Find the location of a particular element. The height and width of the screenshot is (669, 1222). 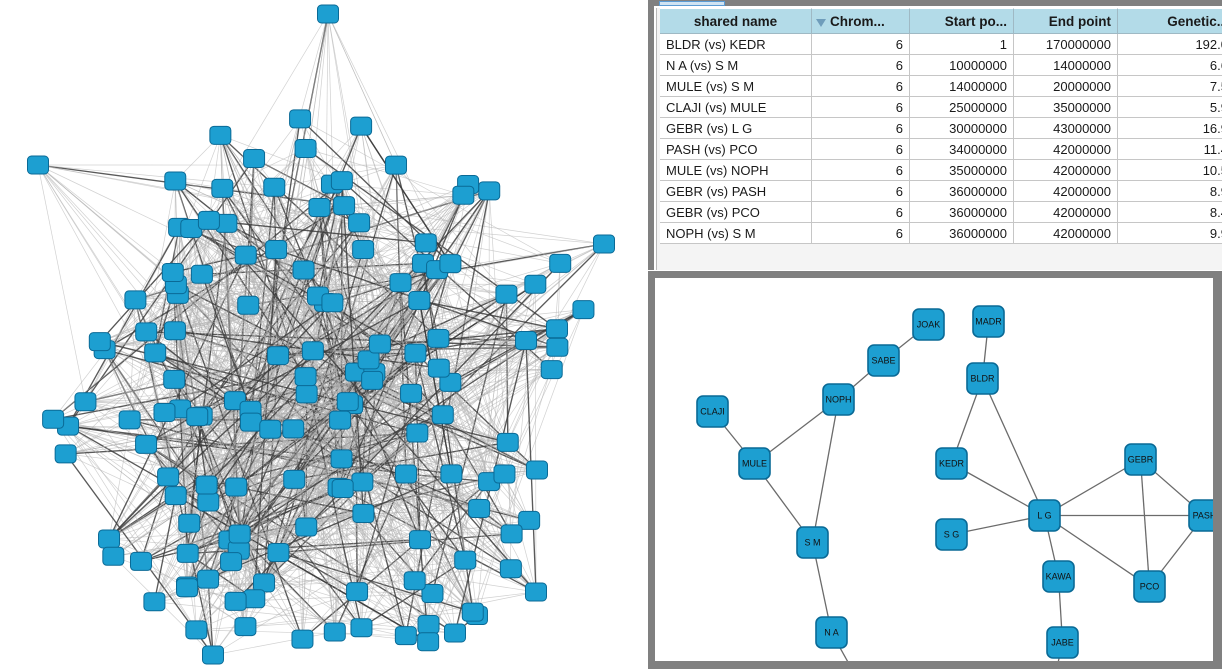

table-cell-start_point: 1 is located at coordinates (962, 44).